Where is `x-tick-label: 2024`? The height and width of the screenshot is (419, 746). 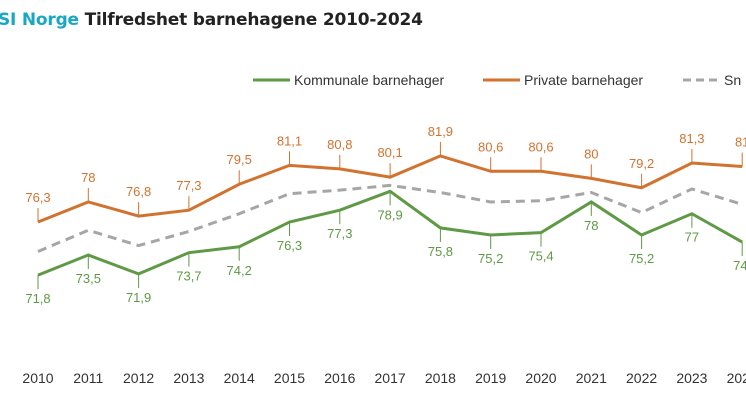 x-tick-label: 2024 is located at coordinates (736, 378).